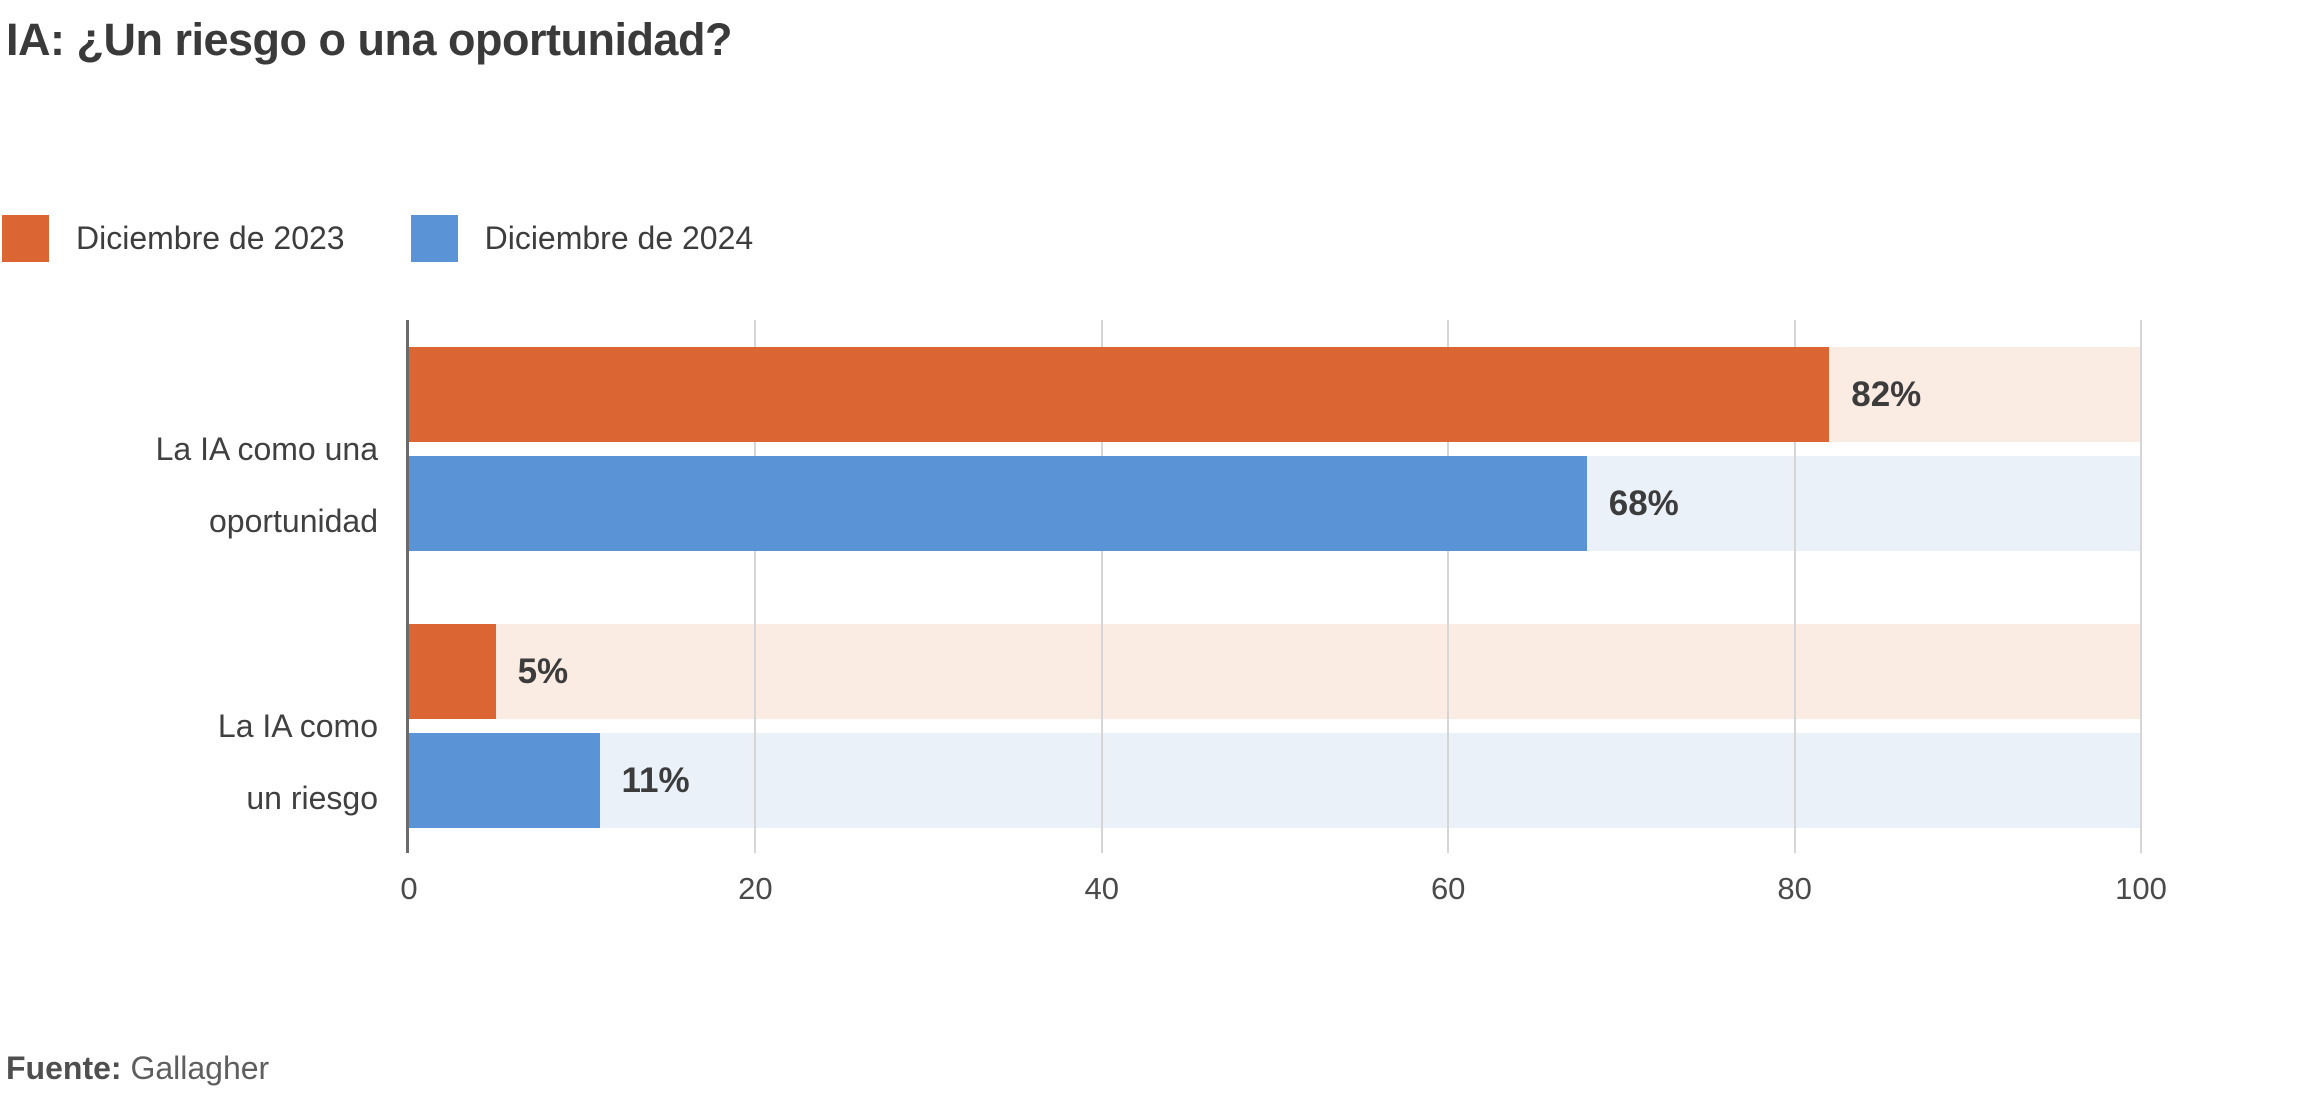  Describe the element at coordinates (1794, 888) in the screenshot. I see `x-axis-tick-label: 80` at that location.